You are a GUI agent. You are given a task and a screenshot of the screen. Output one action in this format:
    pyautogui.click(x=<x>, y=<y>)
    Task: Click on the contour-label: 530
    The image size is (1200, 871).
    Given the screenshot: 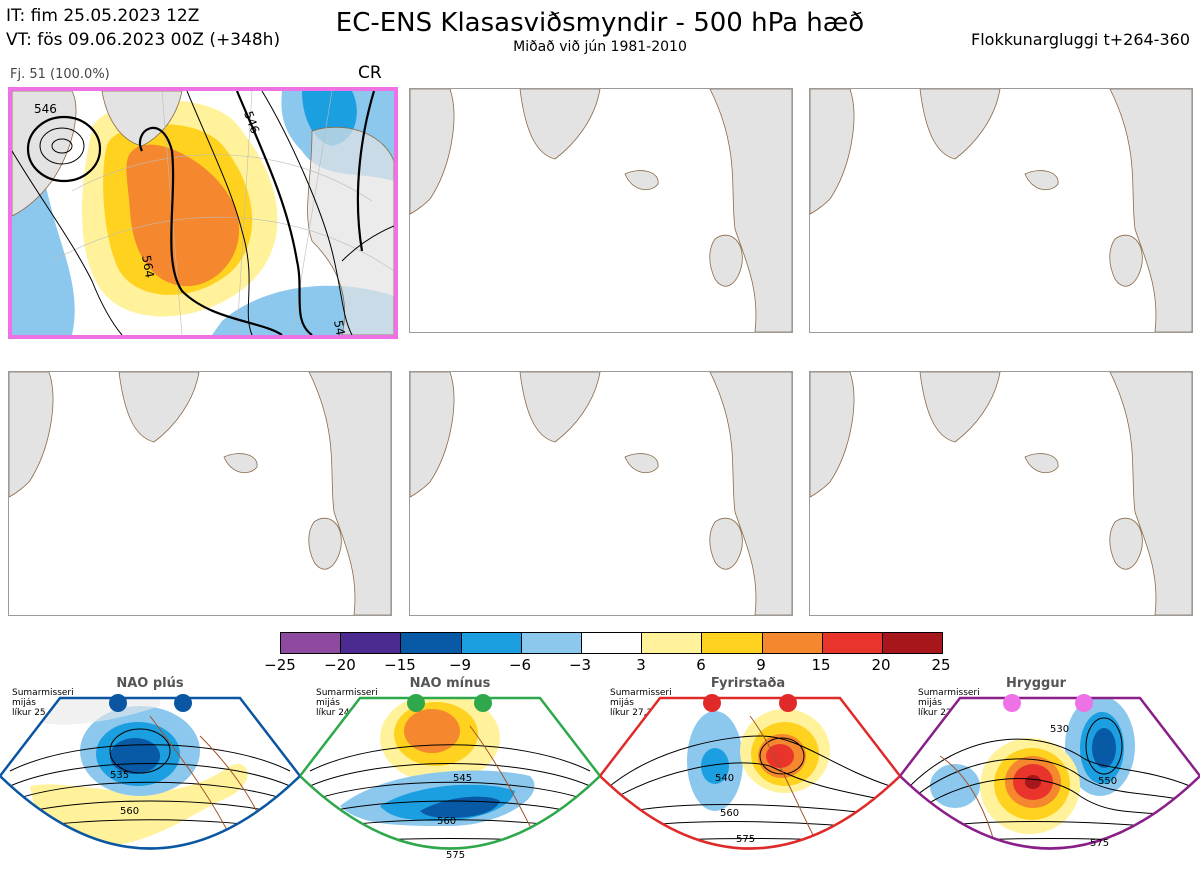 What is the action you would take?
    pyautogui.click(x=1059, y=729)
    